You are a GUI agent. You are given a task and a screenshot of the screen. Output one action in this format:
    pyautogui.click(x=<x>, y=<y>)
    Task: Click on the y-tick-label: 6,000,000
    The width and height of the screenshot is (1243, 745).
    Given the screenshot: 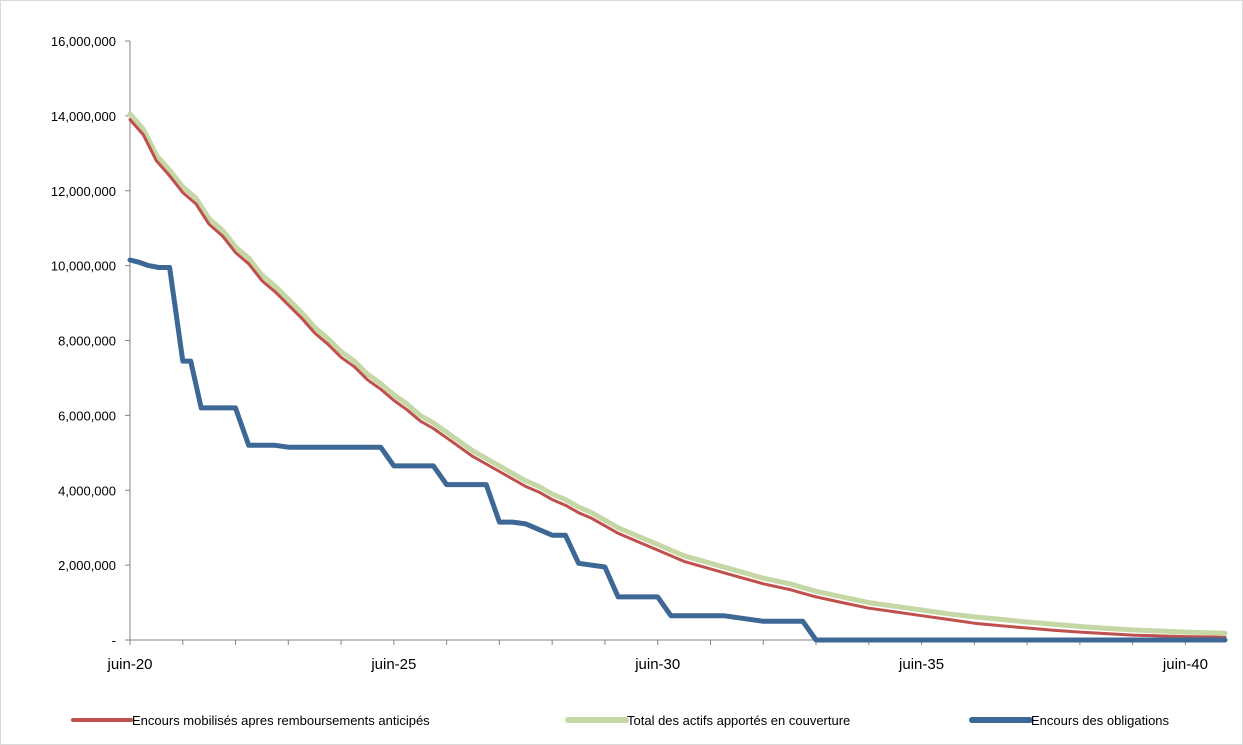 What is the action you would take?
    pyautogui.click(x=87, y=415)
    